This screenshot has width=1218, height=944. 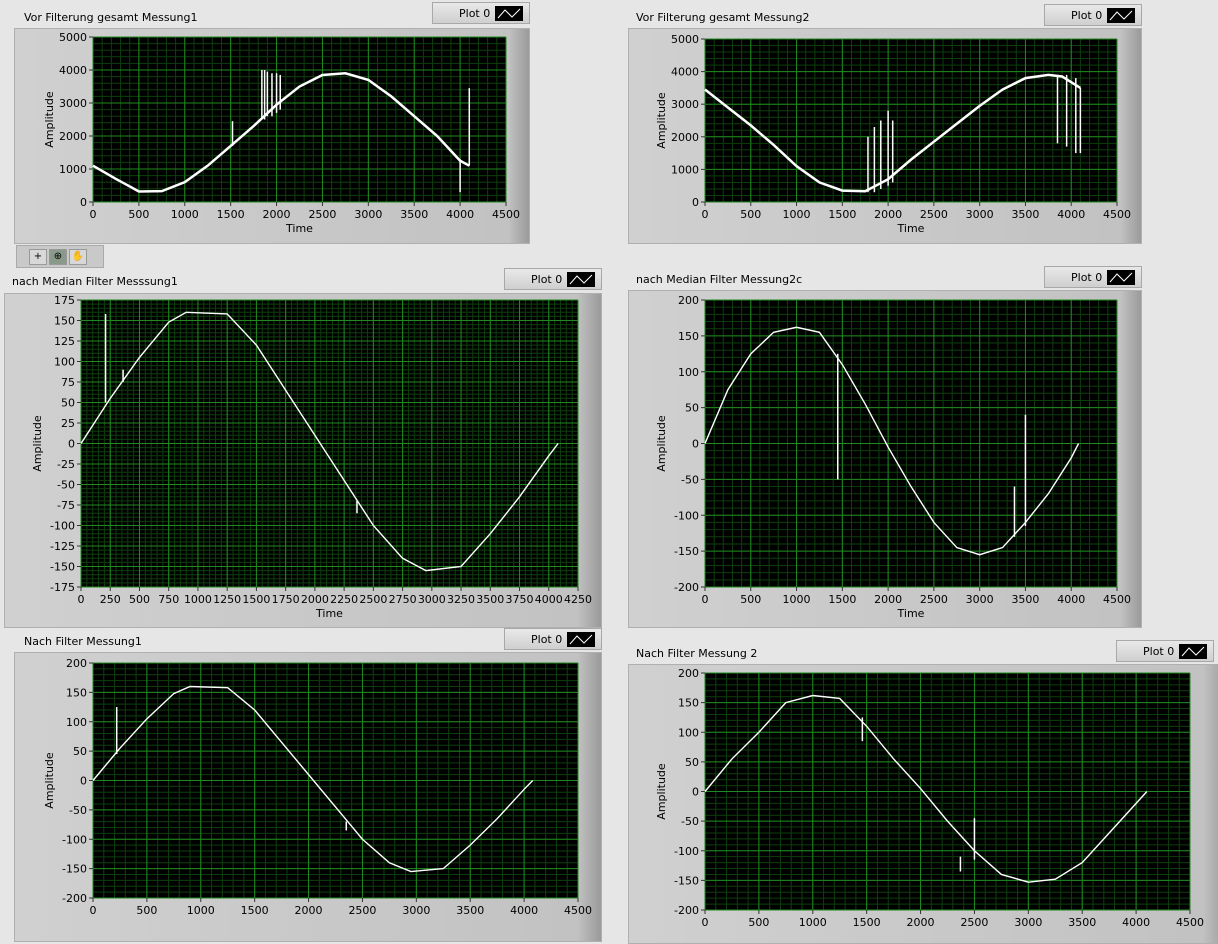 What do you see at coordinates (373, 599) in the screenshot?
I see `x-tick-label: 2500` at bounding box center [373, 599].